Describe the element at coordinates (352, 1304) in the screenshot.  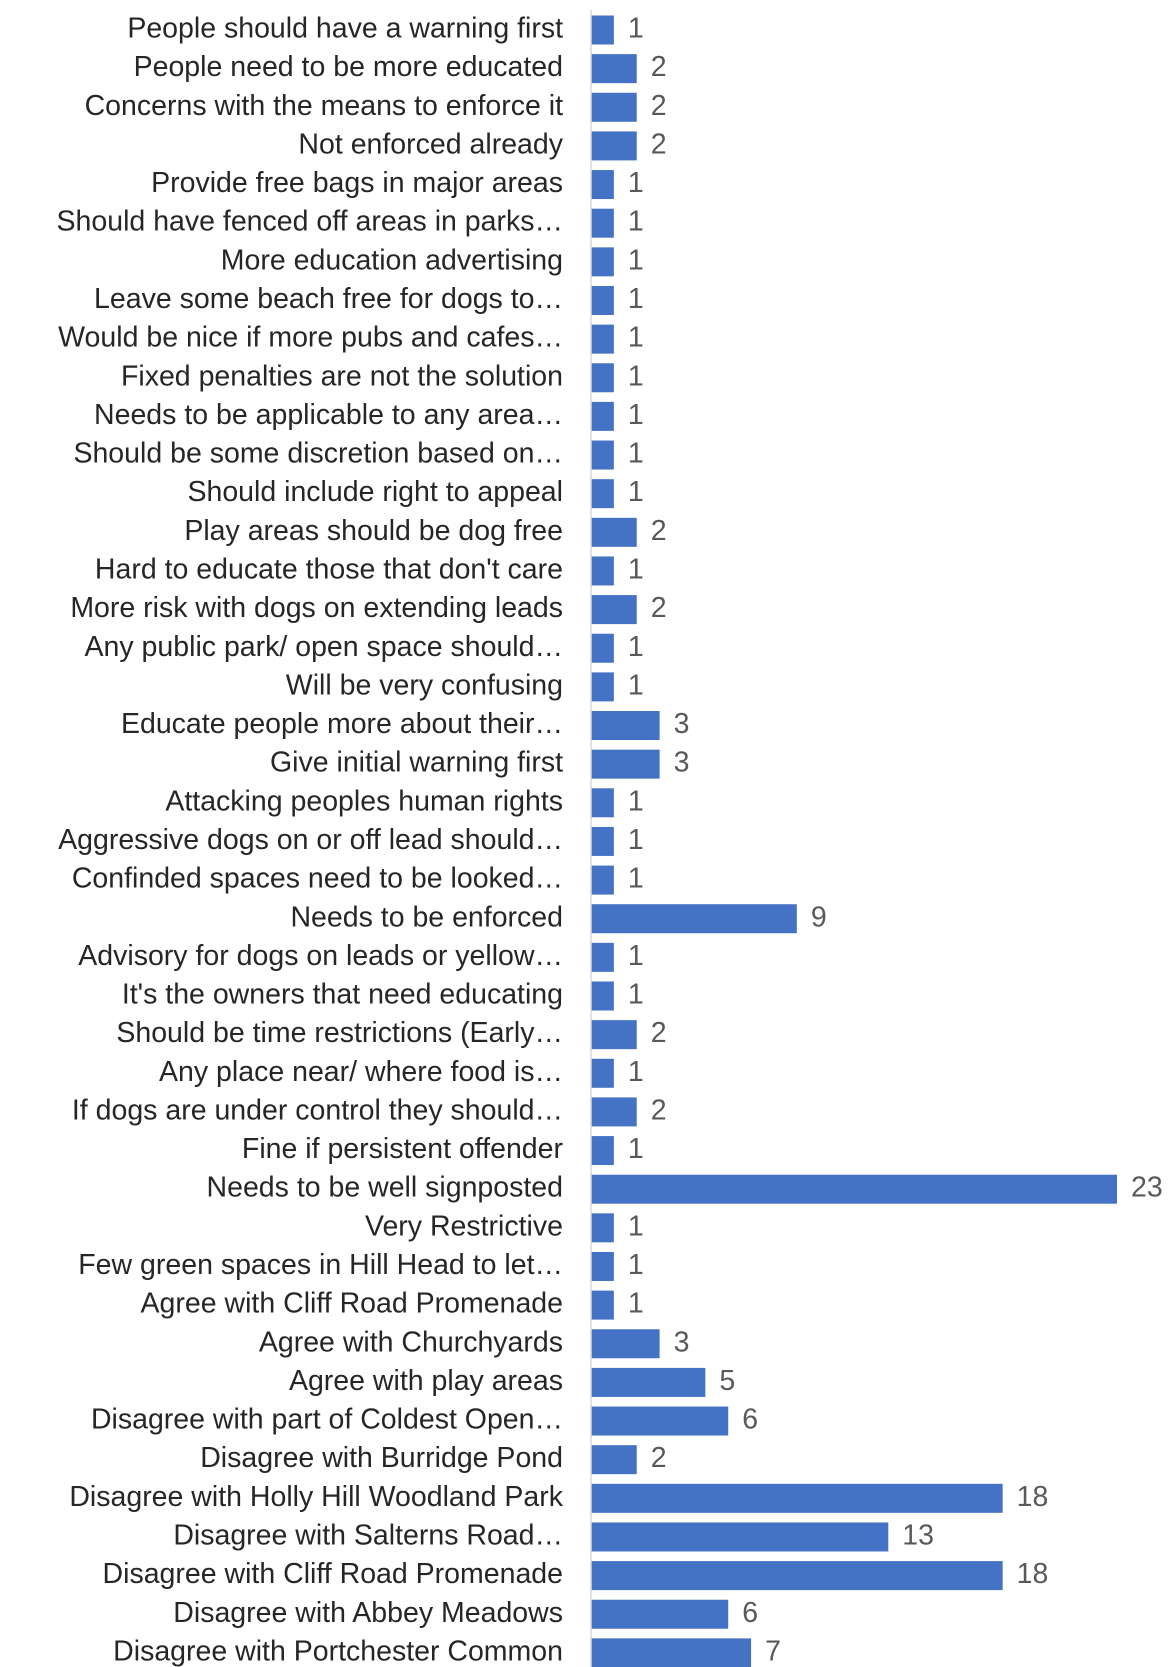
I see `category-label: Agree with Cliff Road Promenade` at that location.